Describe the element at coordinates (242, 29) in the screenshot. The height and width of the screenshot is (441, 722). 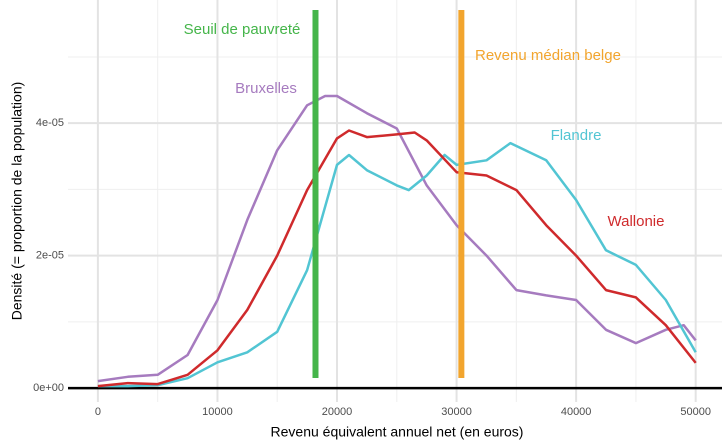
I see `annotation: Seuil de pauvreté` at that location.